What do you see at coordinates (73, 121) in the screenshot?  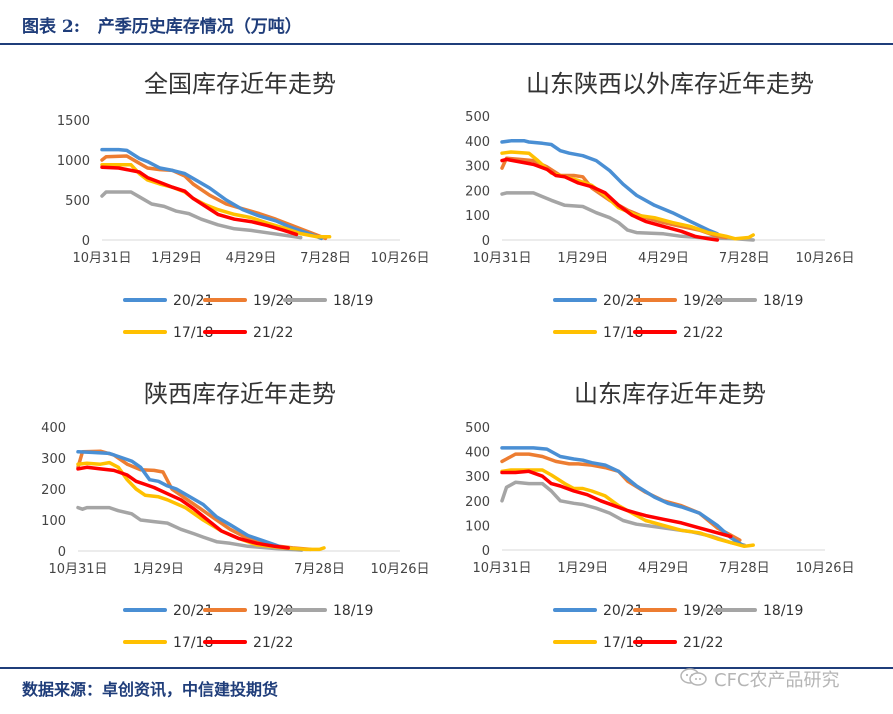 I see `y-tick-label: 1500` at bounding box center [73, 121].